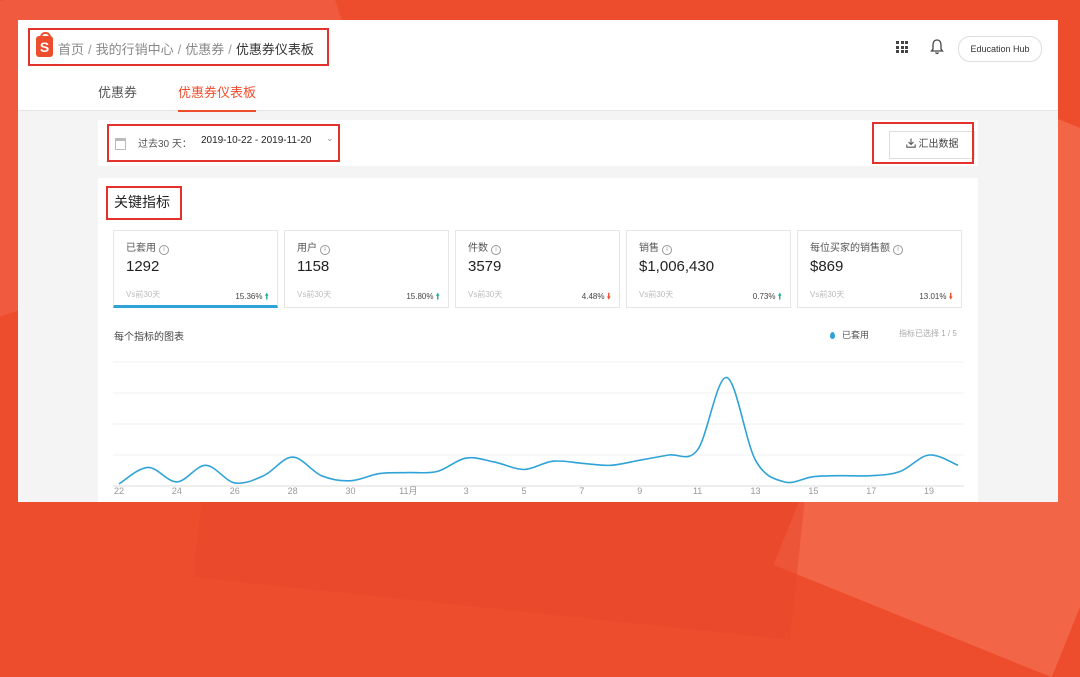  Describe the element at coordinates (366, 269) in the screenshot. I see `metric-card-users: 用户 i 1158 Vs前30天 15.80% 🠙` at that location.